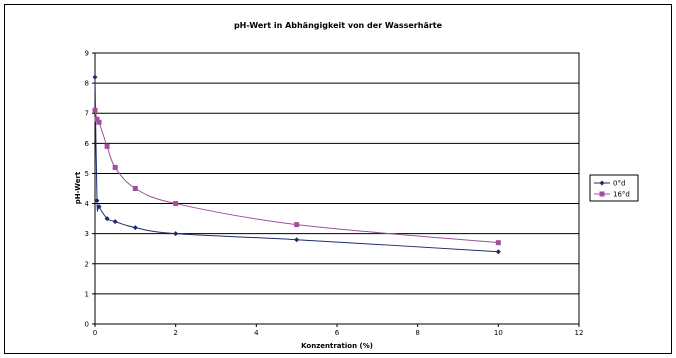  What do you see at coordinates (175, 333) in the screenshot?
I see `x-tick-label: 2` at bounding box center [175, 333].